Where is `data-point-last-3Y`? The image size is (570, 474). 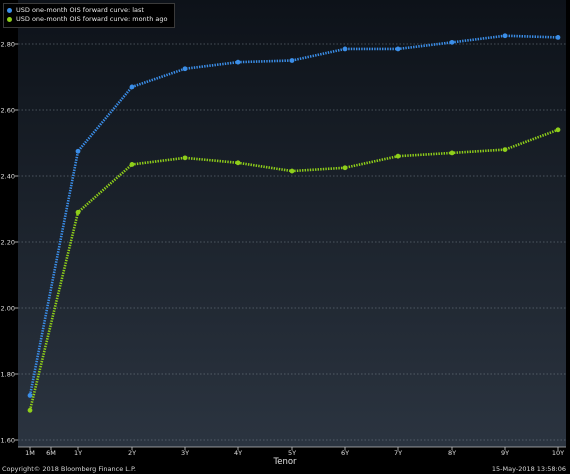 data-point-last-3Y is located at coordinates (185, 69).